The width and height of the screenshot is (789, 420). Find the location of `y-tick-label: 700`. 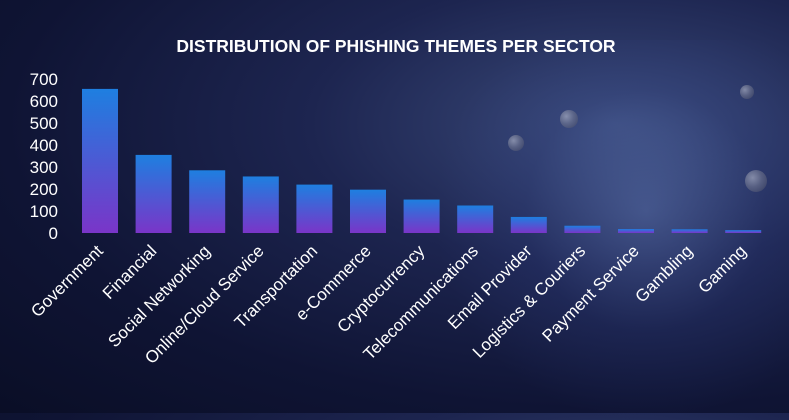

y-tick-label: 700 is located at coordinates (44, 79).